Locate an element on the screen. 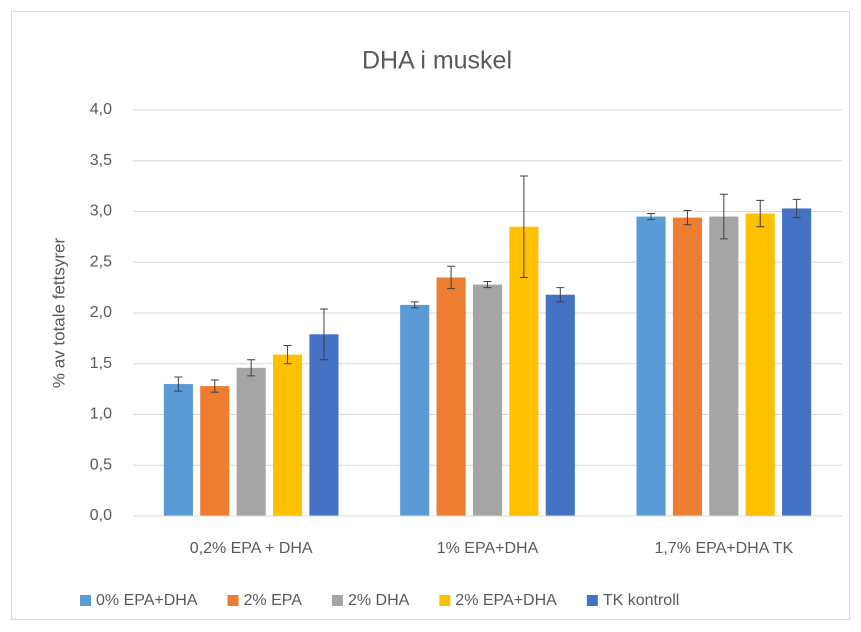  y-tick-label: 2,5 is located at coordinates (101, 261).